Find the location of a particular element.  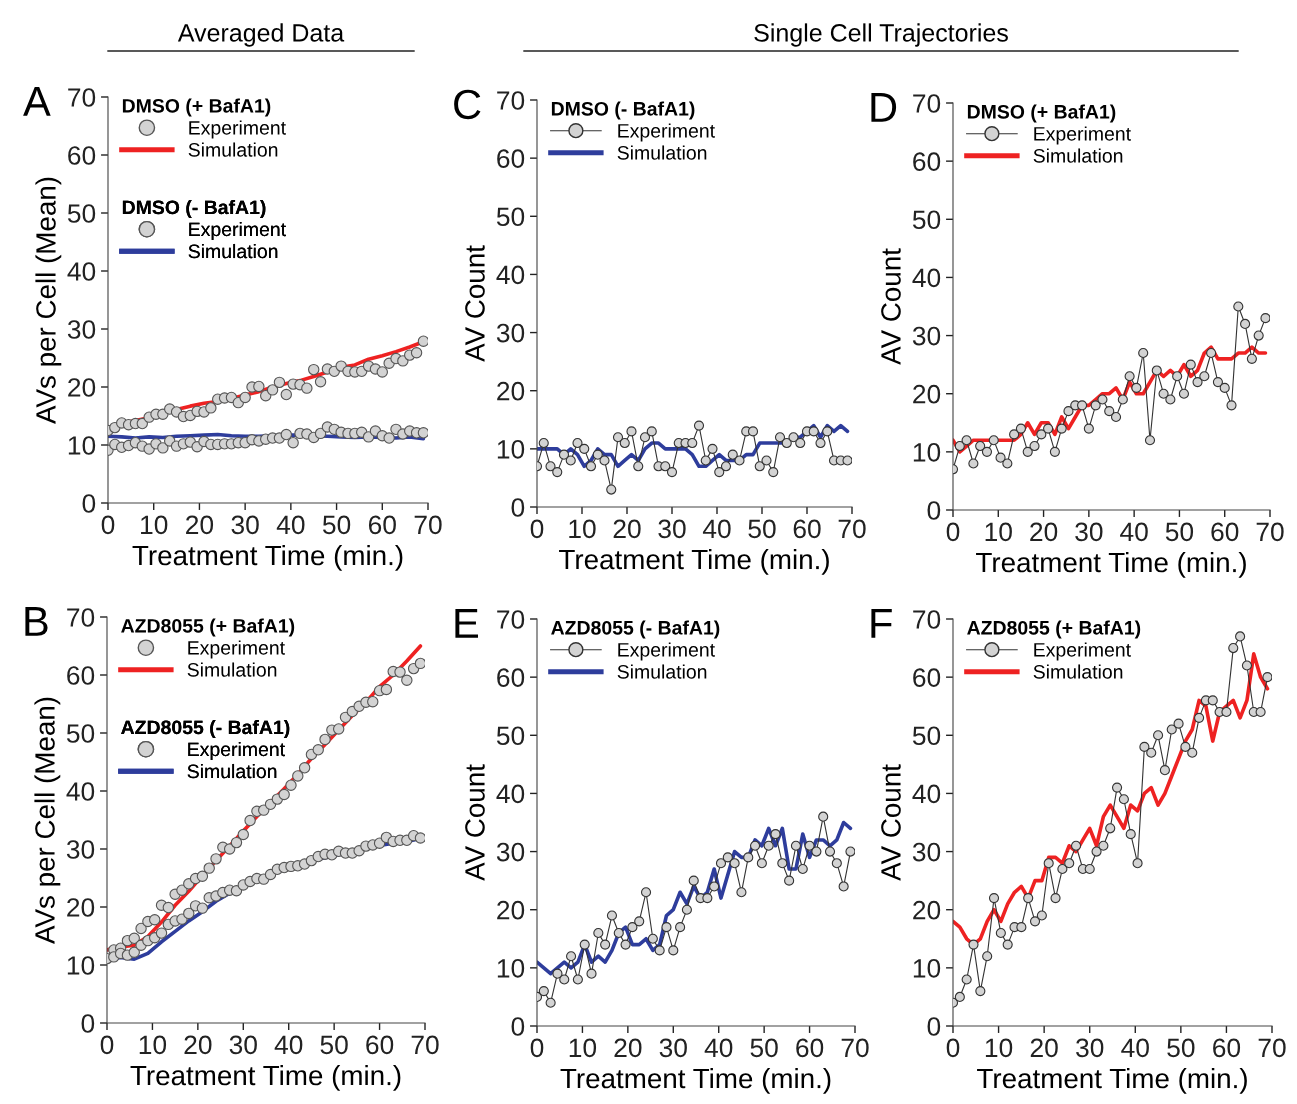

chart-title: C is located at coordinates (467, 104).